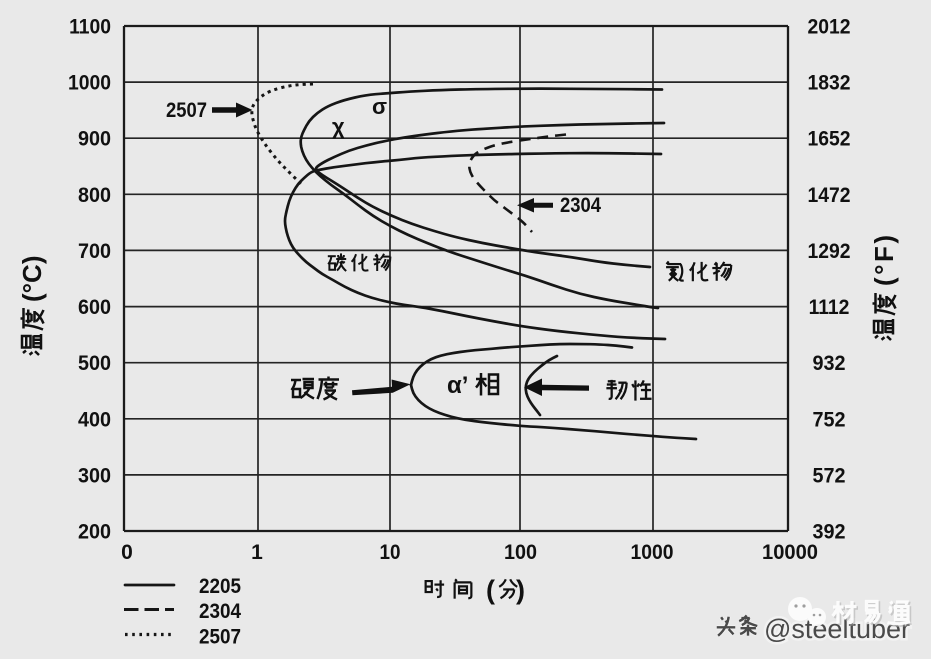 The width and height of the screenshot is (931, 659). Describe the element at coordinates (94, 195) in the screenshot. I see `svg-text: 800` at that location.